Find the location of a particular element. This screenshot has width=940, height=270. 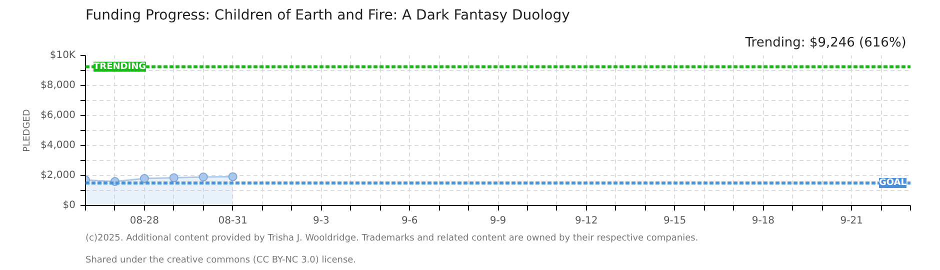

x-tick-label: 9-6 is located at coordinates (409, 221).